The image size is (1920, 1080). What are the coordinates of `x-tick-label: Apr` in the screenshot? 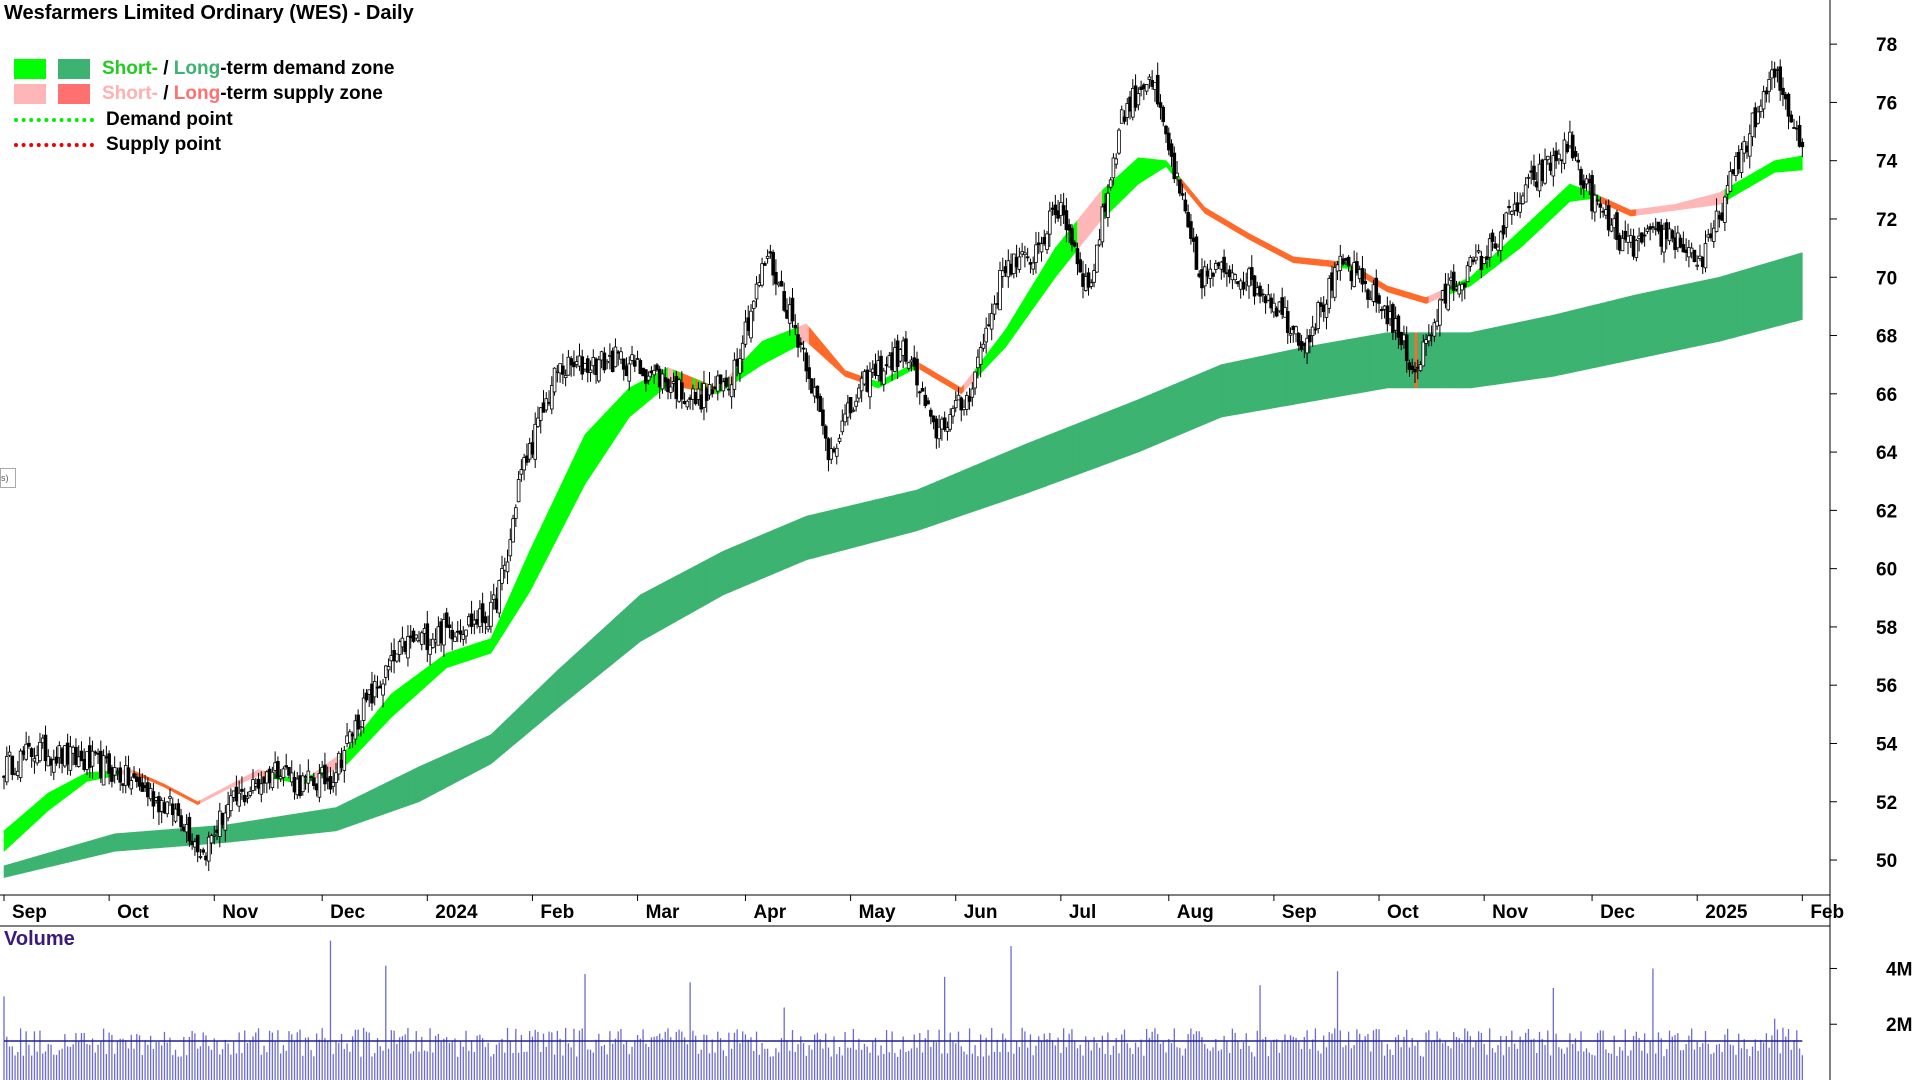 It's located at (769, 912).